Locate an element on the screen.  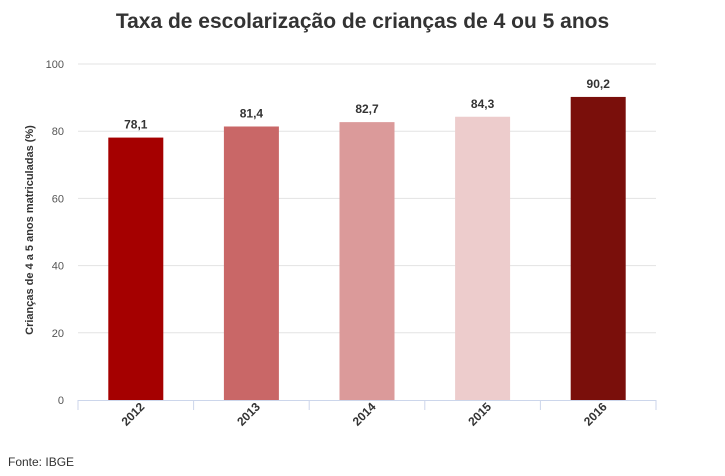
bar-2013 is located at coordinates (251, 263).